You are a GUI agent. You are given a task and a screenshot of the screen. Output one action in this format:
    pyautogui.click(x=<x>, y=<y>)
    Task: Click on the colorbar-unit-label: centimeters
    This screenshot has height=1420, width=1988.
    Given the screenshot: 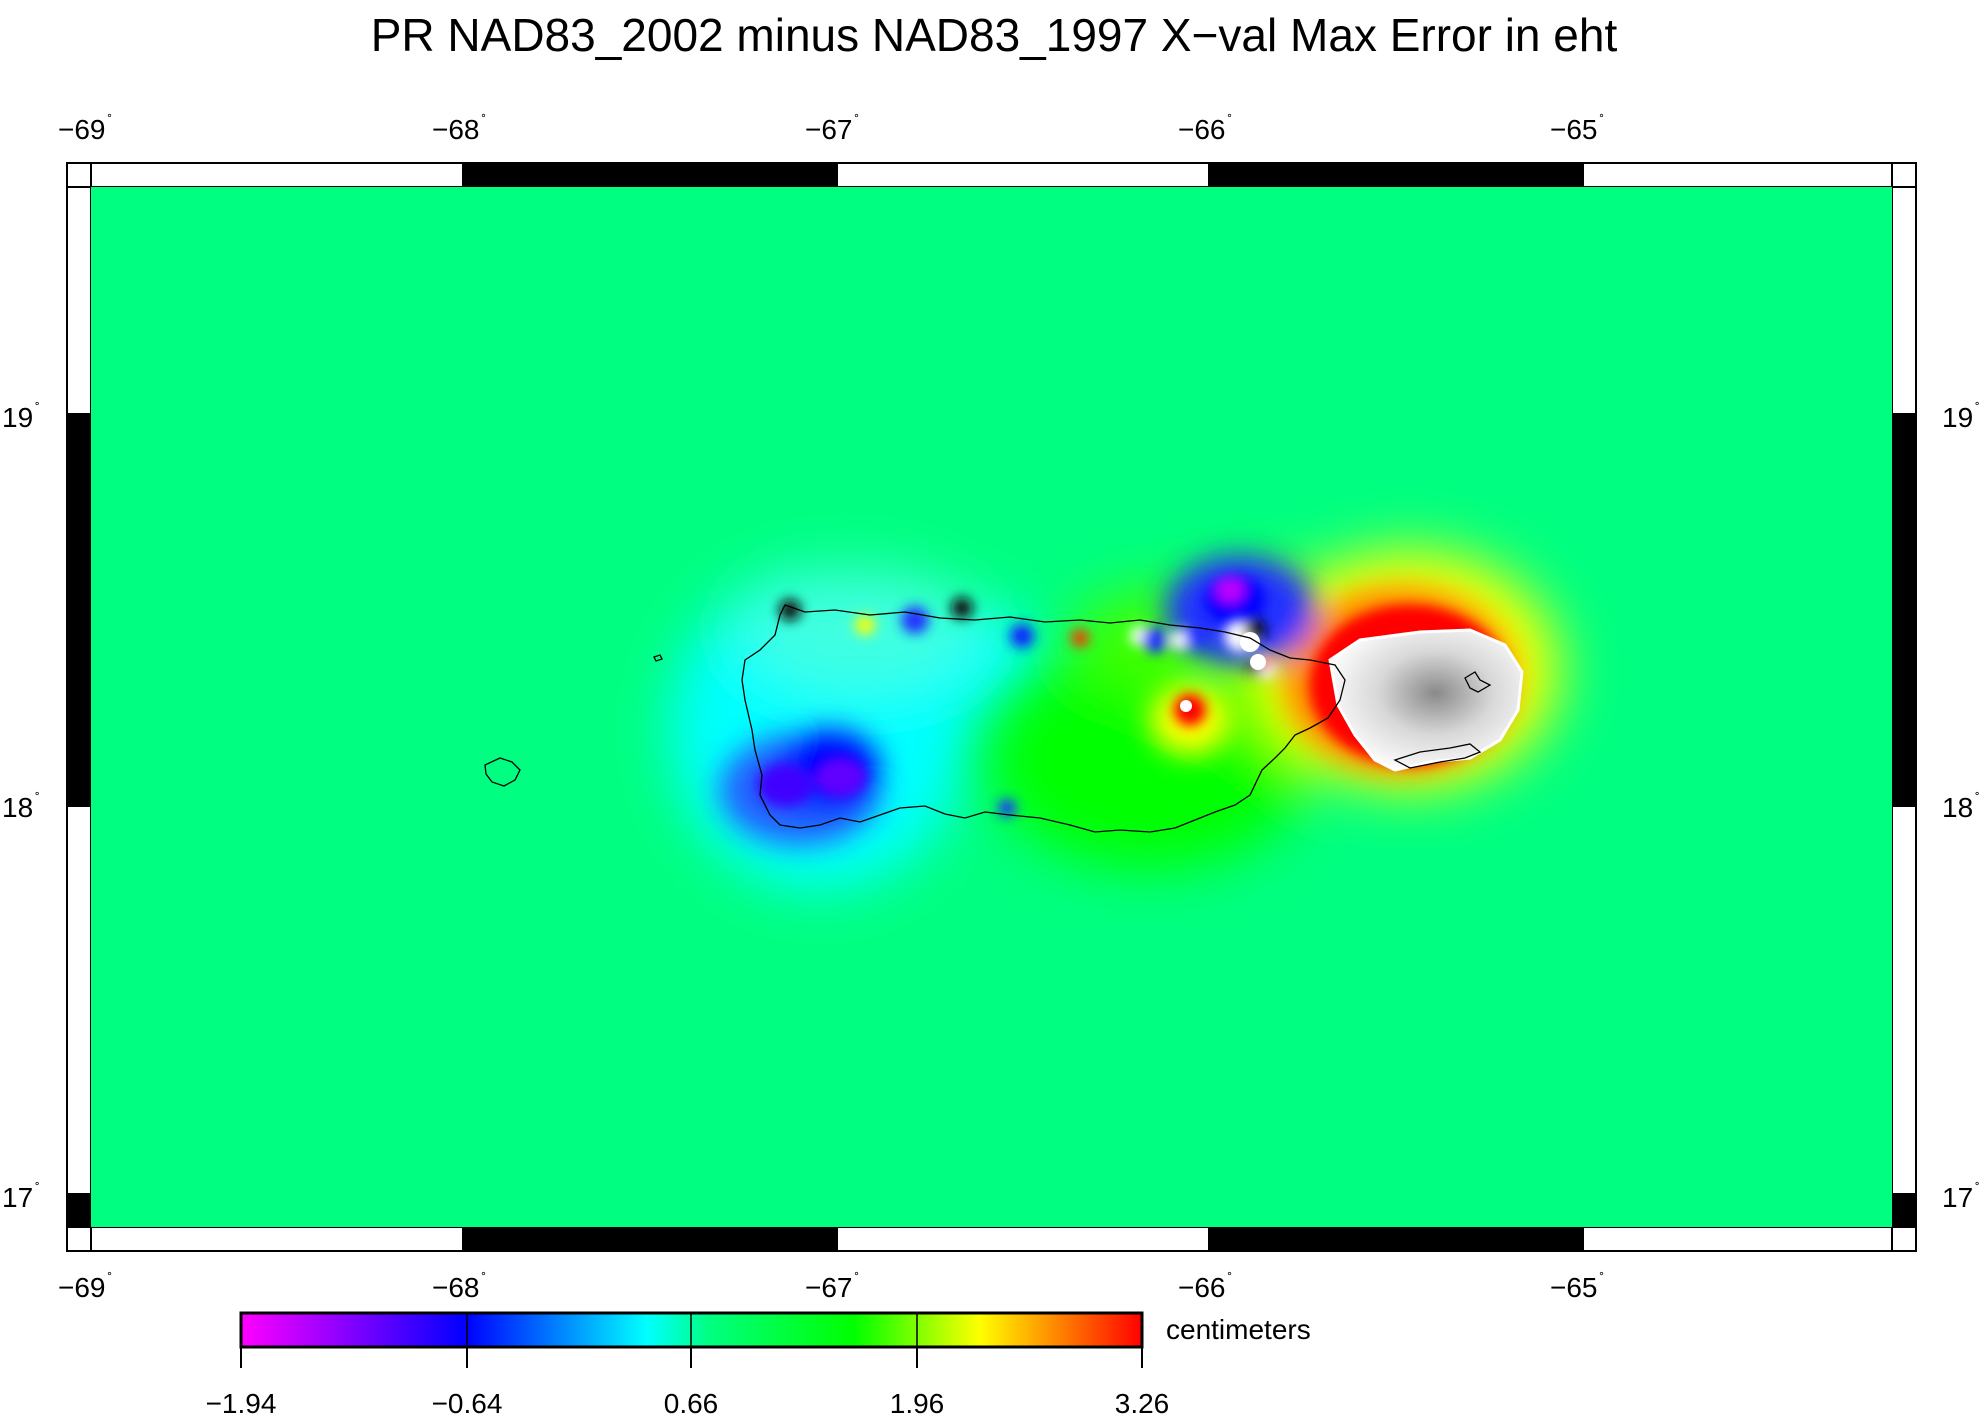 What is the action you would take?
    pyautogui.click(x=1238, y=1329)
    